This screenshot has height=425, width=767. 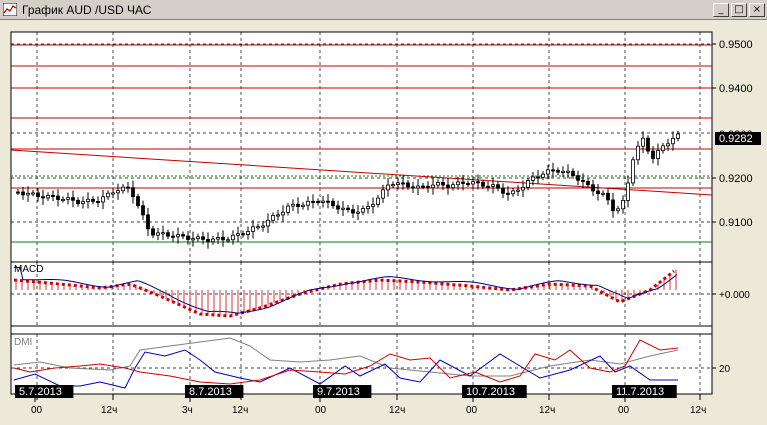 I want to click on dmi-panel, so click(x=361, y=364).